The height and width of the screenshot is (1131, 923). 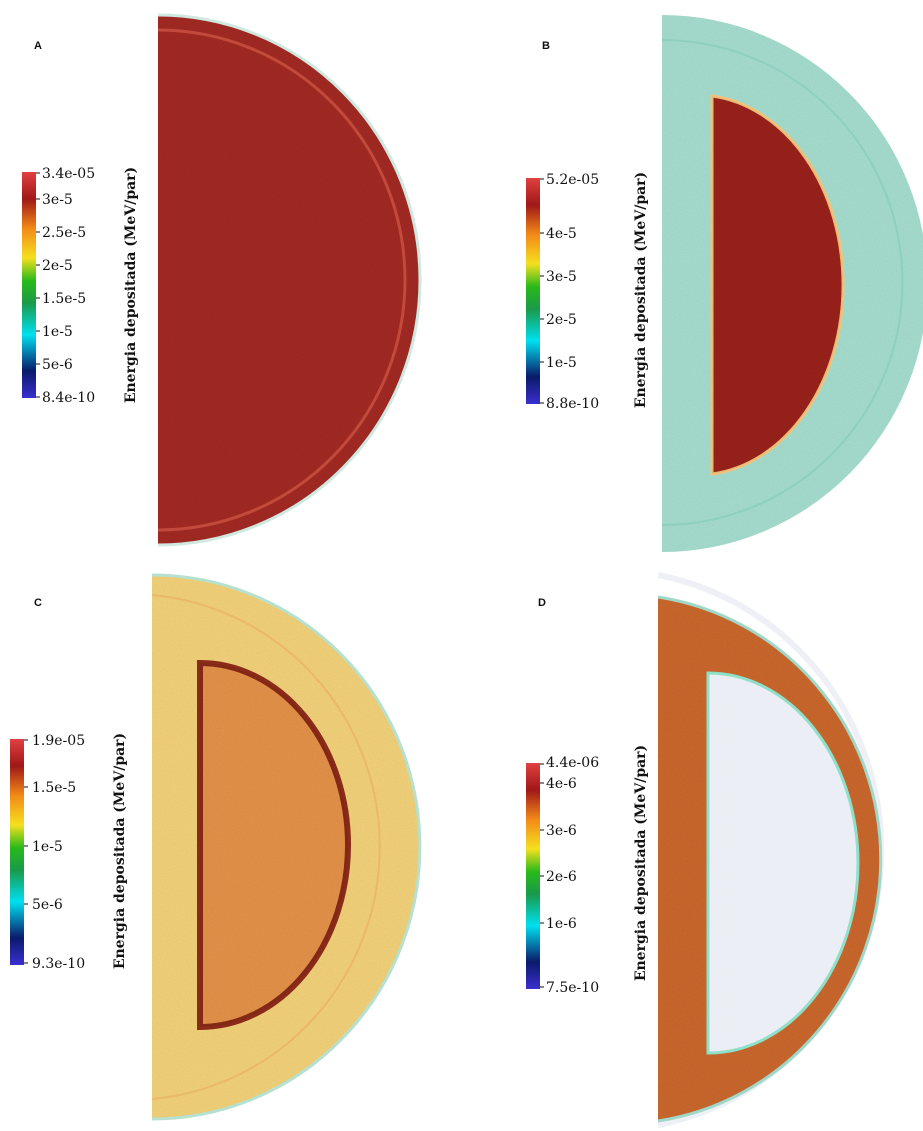 What do you see at coordinates (572, 180) in the screenshot?
I see `tick-label: 5.2e-05` at bounding box center [572, 180].